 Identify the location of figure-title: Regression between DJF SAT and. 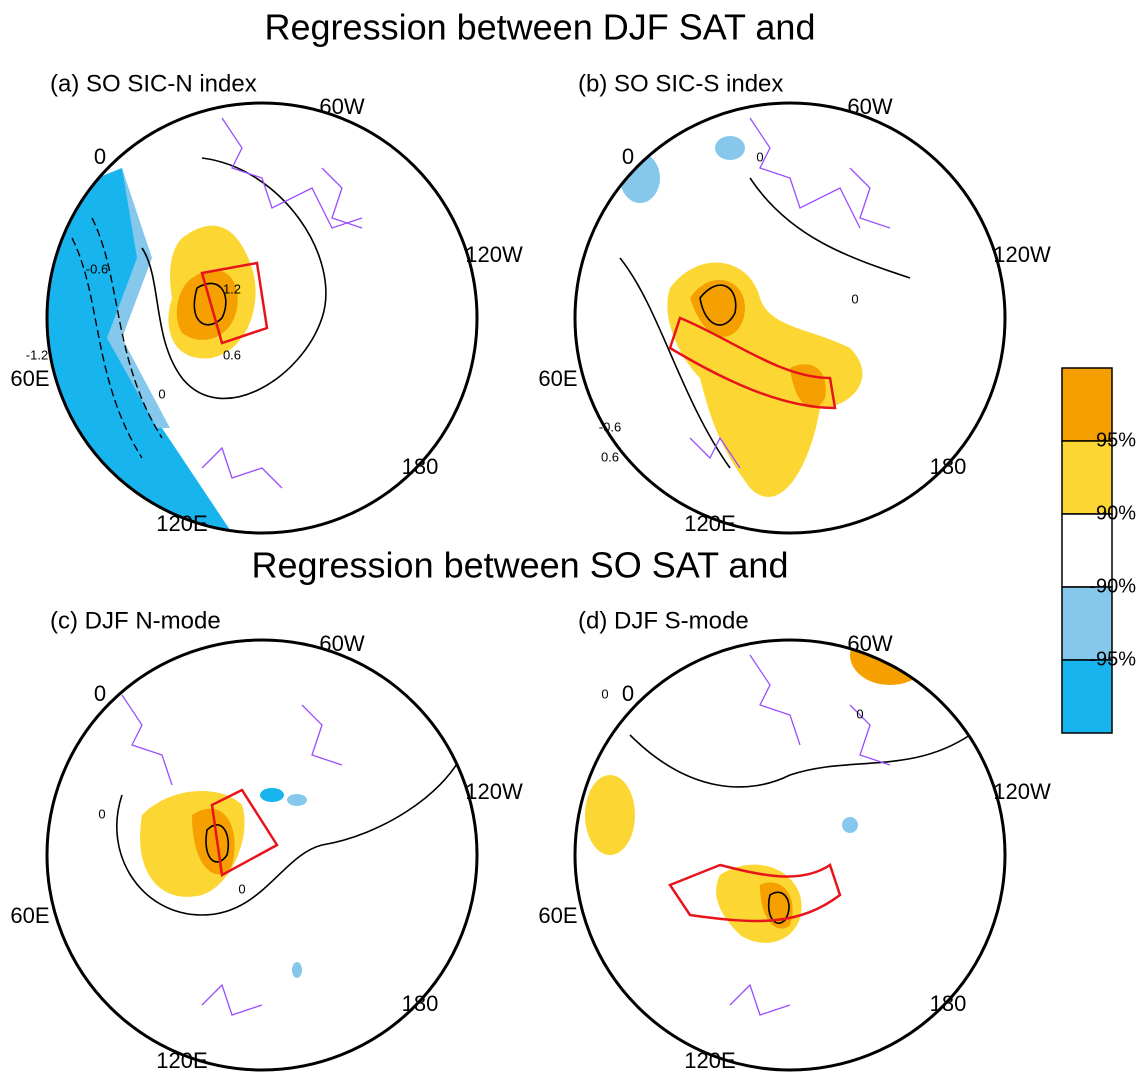
(540, 27).